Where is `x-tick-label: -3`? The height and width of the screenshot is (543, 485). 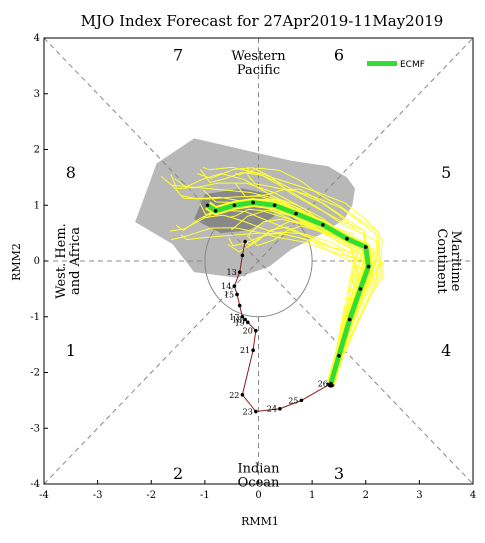
x-tick-label: -3 is located at coordinates (98, 495).